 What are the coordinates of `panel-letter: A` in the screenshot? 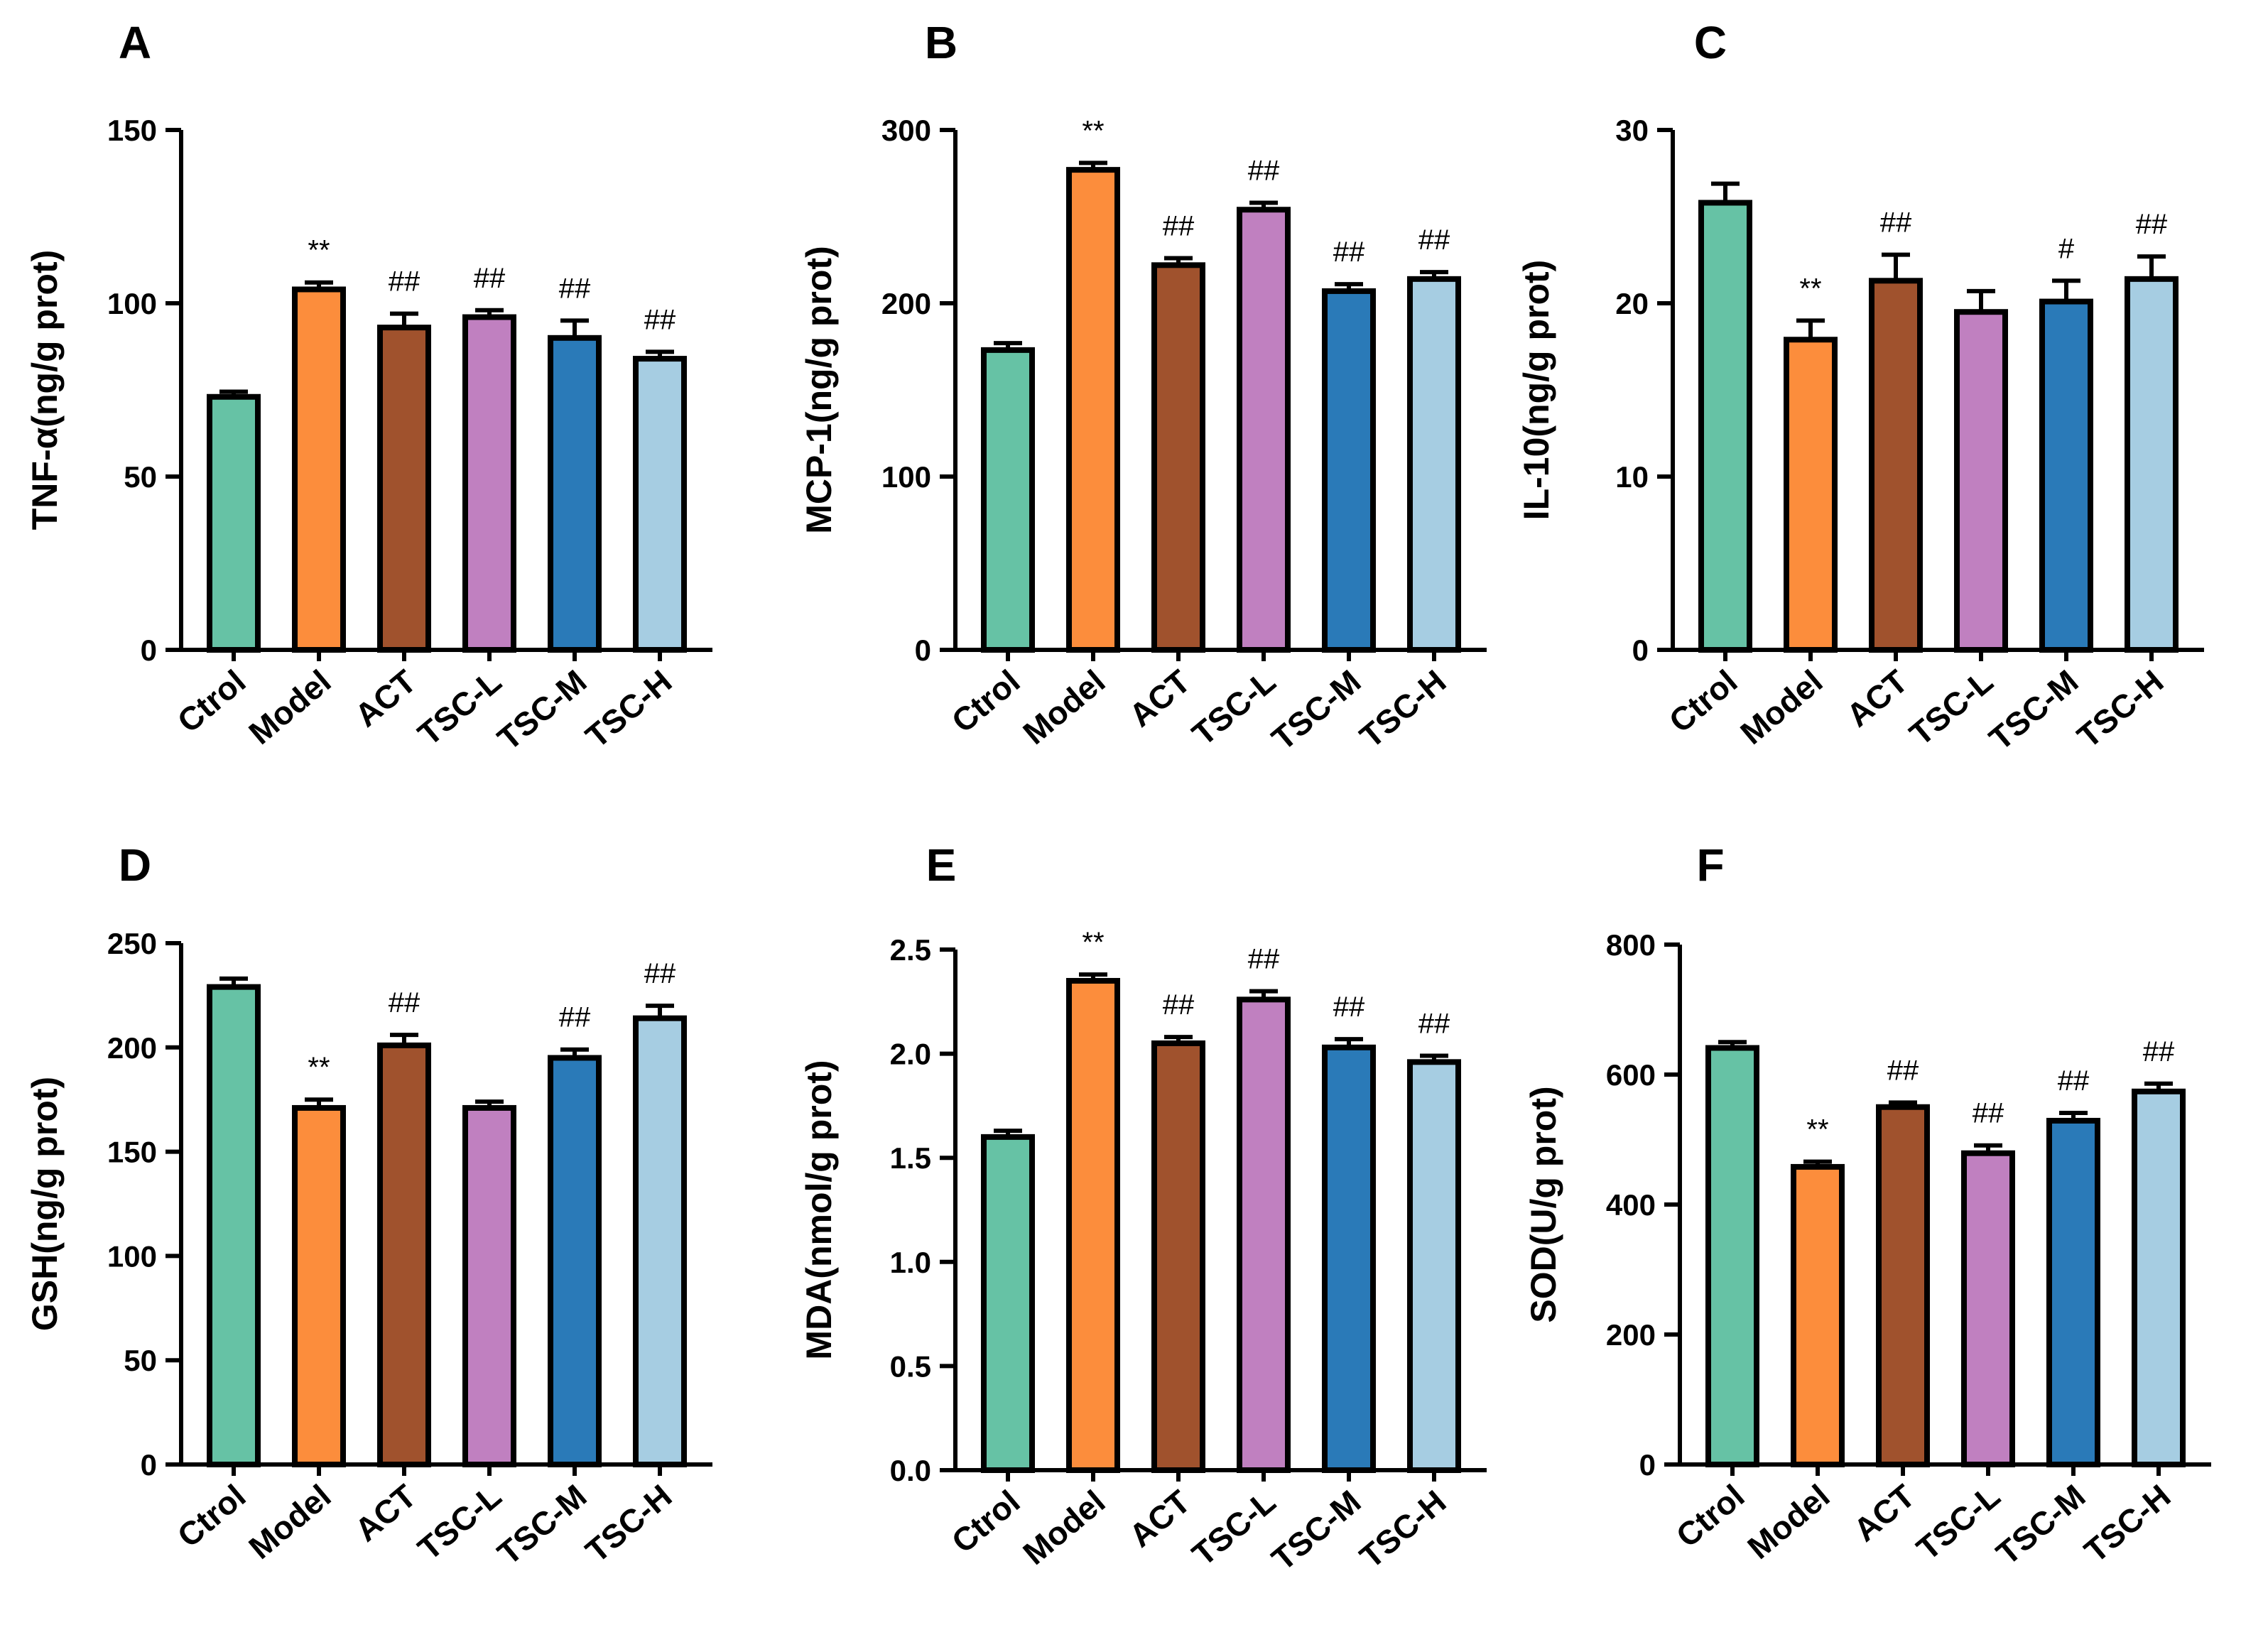 It's located at (135, 42).